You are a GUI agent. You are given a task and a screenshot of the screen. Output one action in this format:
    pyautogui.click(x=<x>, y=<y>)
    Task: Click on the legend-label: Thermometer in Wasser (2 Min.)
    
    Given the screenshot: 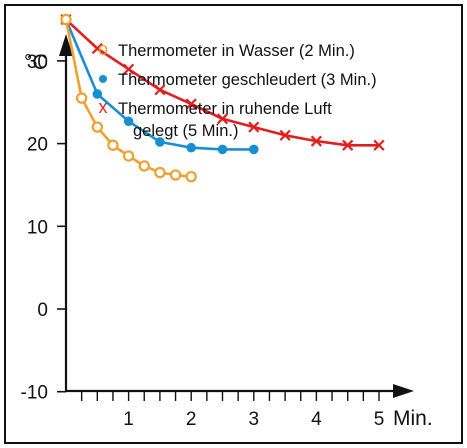 What is the action you would take?
    pyautogui.click(x=236, y=51)
    